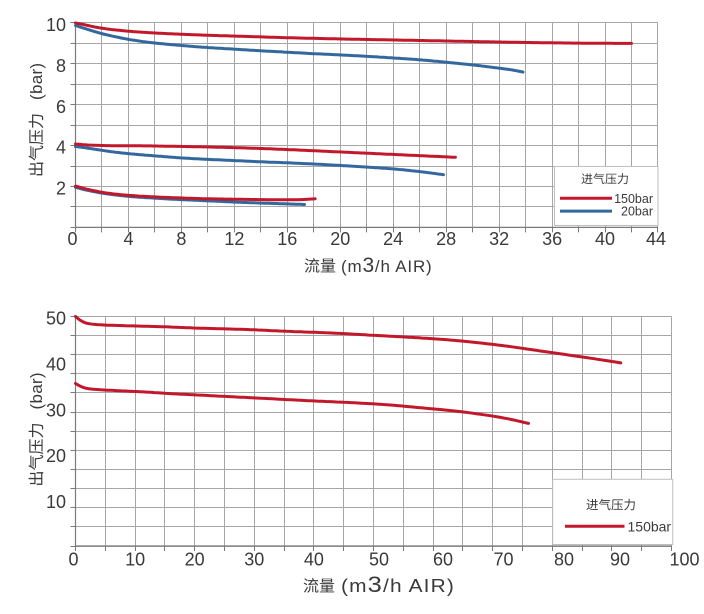 The width and height of the screenshot is (704, 614). What do you see at coordinates (393, 239) in the screenshot?
I see `svg-text: 24` at bounding box center [393, 239].